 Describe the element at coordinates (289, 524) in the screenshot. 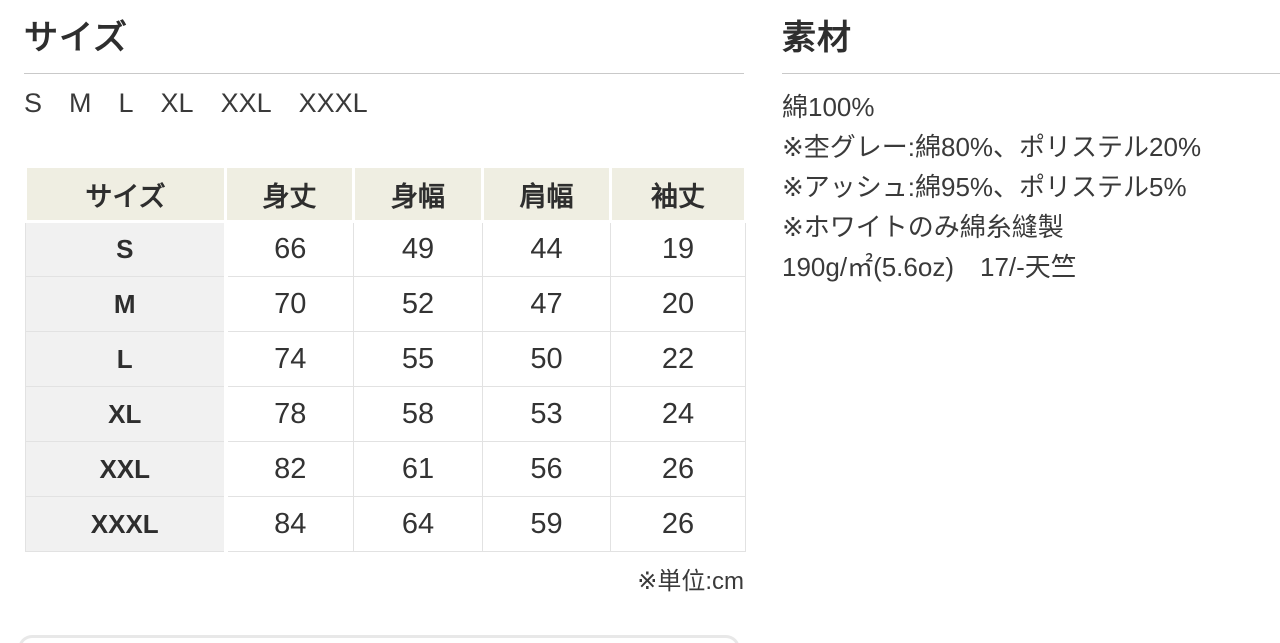

I see `value-cell: 84` at that location.